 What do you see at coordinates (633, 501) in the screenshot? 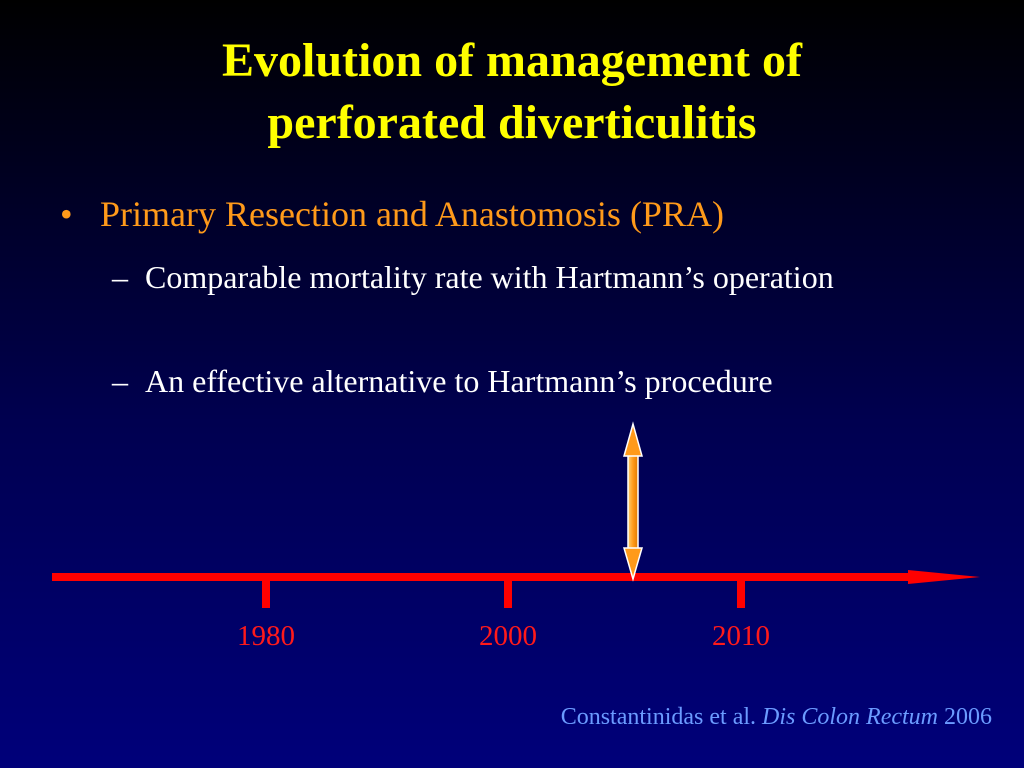
I see `double-arrow-marker` at bounding box center [633, 501].